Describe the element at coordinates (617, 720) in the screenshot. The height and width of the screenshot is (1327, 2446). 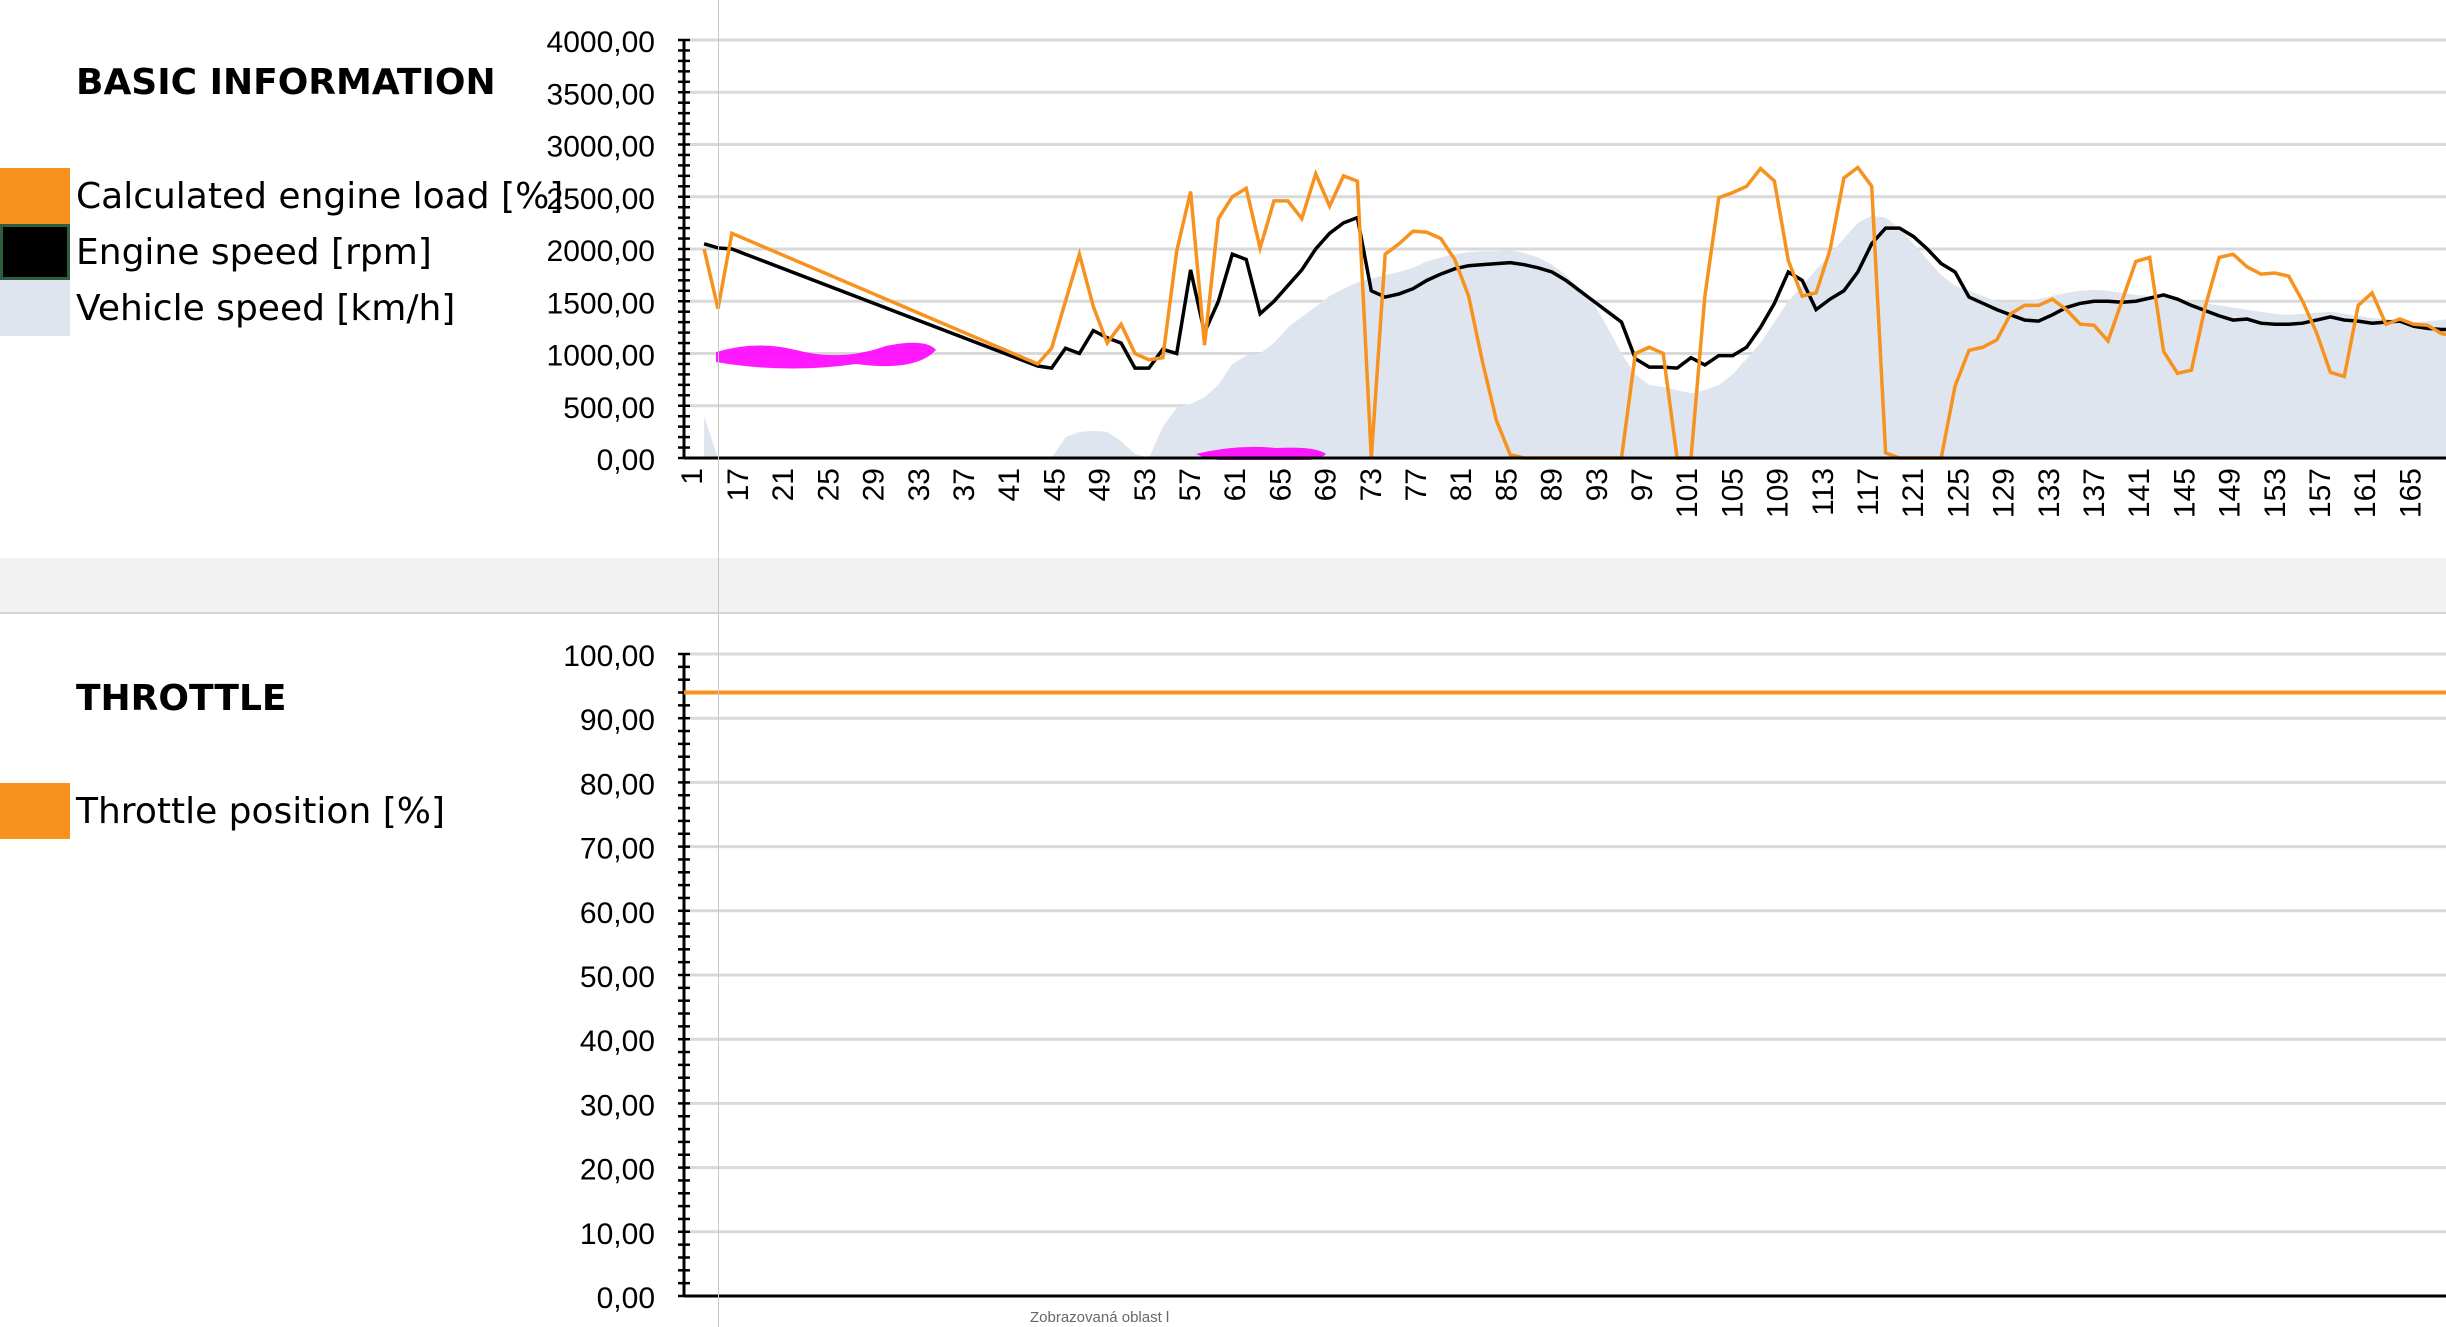
I see `y-tick-label: 90,00` at that location.